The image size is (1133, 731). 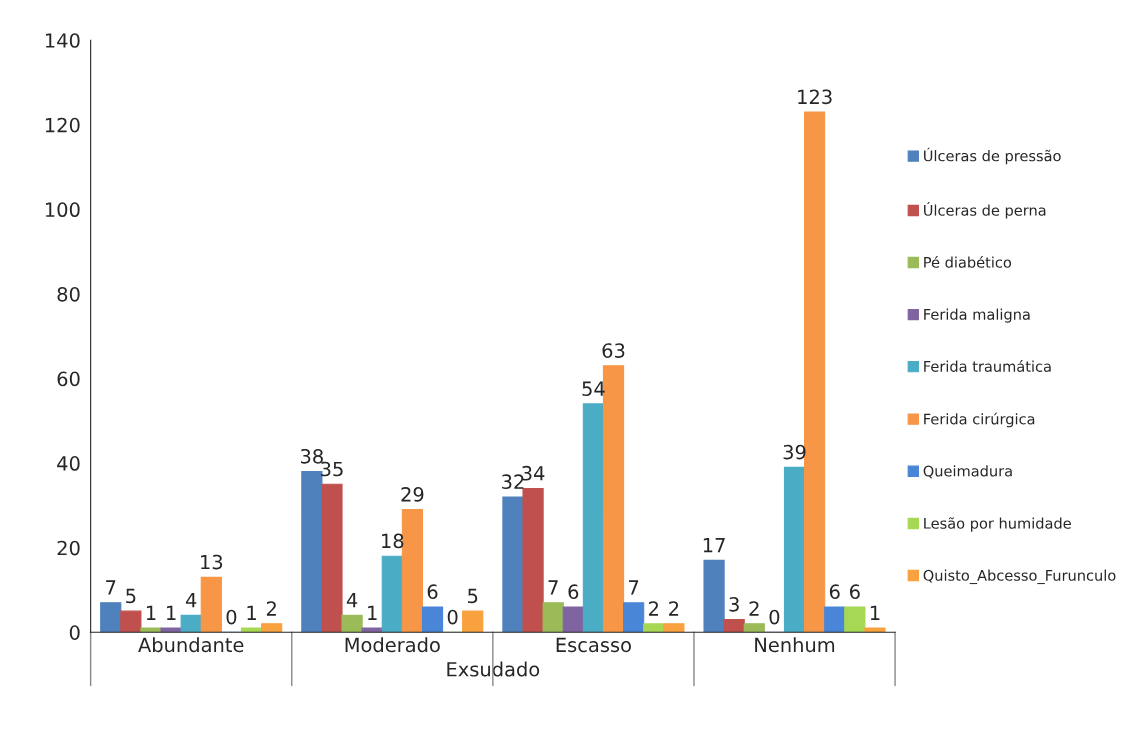 What do you see at coordinates (795, 645) in the screenshot?
I see `x-tick-label: Nenhum` at bounding box center [795, 645].